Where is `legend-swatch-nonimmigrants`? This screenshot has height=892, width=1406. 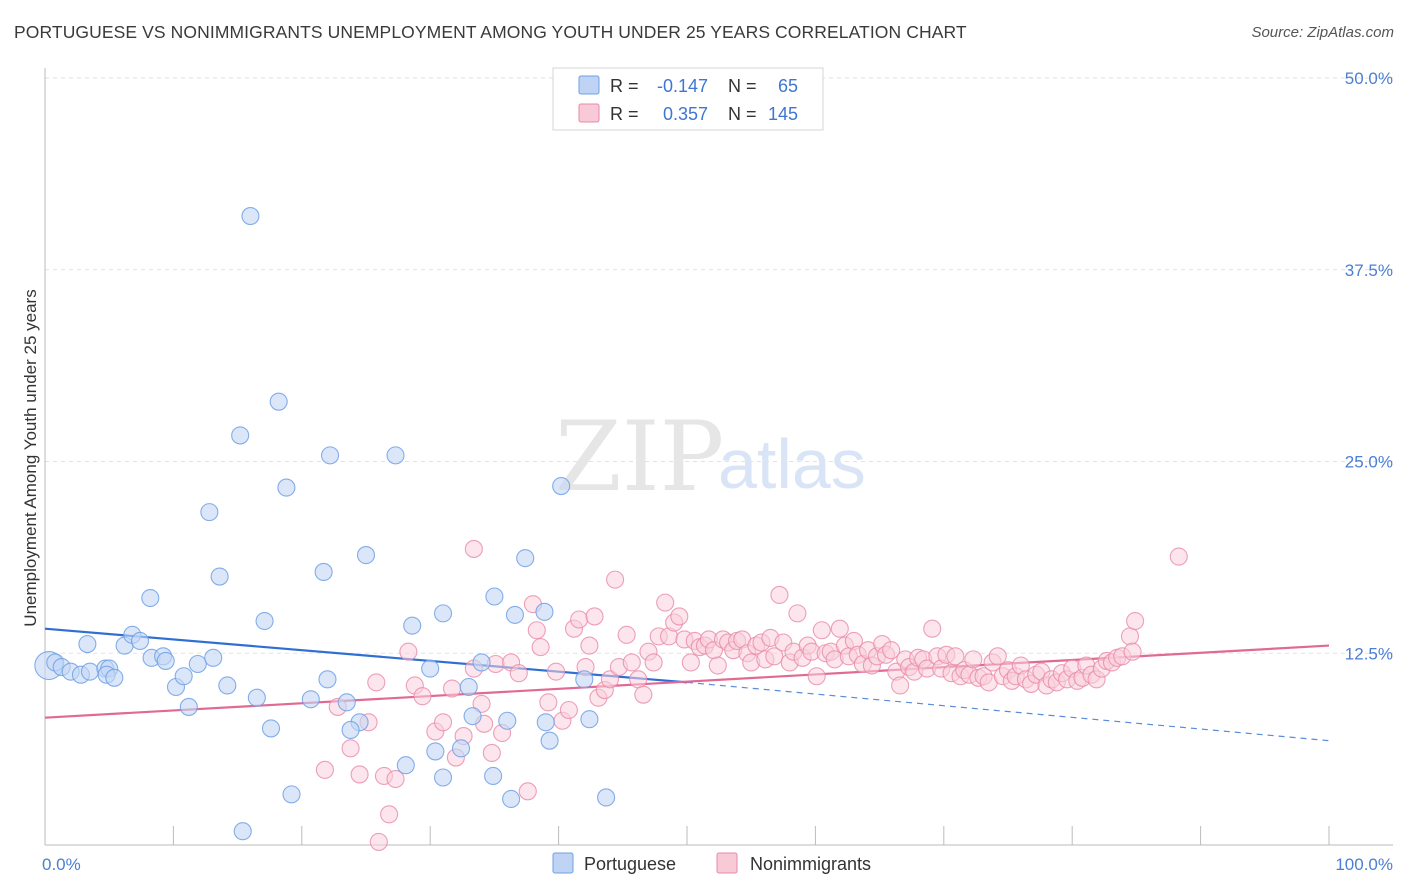
legend-swatch-nonimmigrants is located at coordinates (589, 113).